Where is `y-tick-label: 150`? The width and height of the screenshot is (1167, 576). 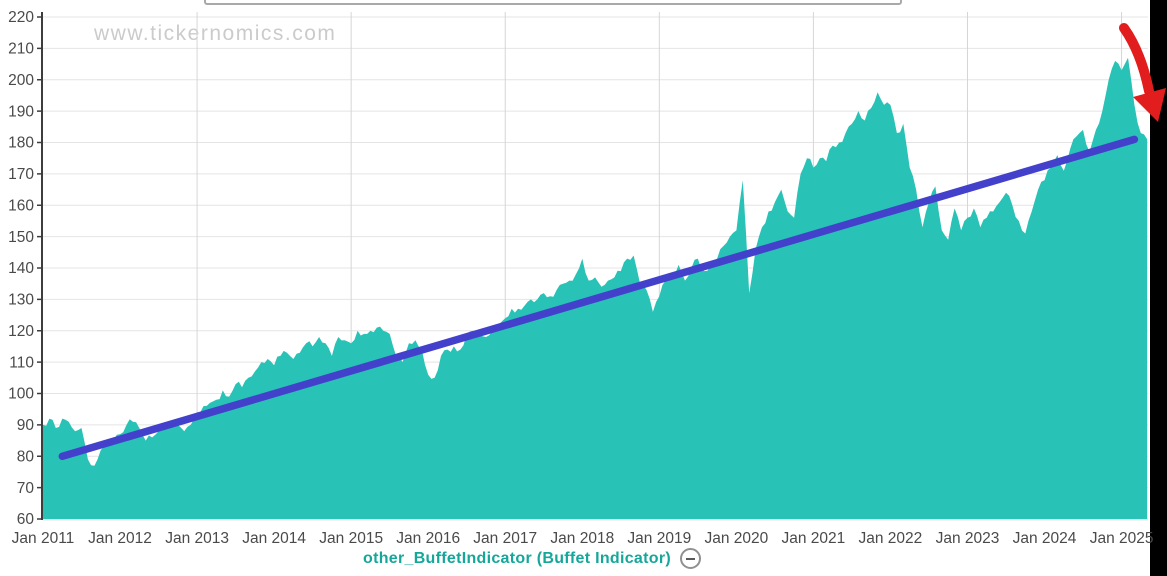
y-tick-label: 150 is located at coordinates (21, 237).